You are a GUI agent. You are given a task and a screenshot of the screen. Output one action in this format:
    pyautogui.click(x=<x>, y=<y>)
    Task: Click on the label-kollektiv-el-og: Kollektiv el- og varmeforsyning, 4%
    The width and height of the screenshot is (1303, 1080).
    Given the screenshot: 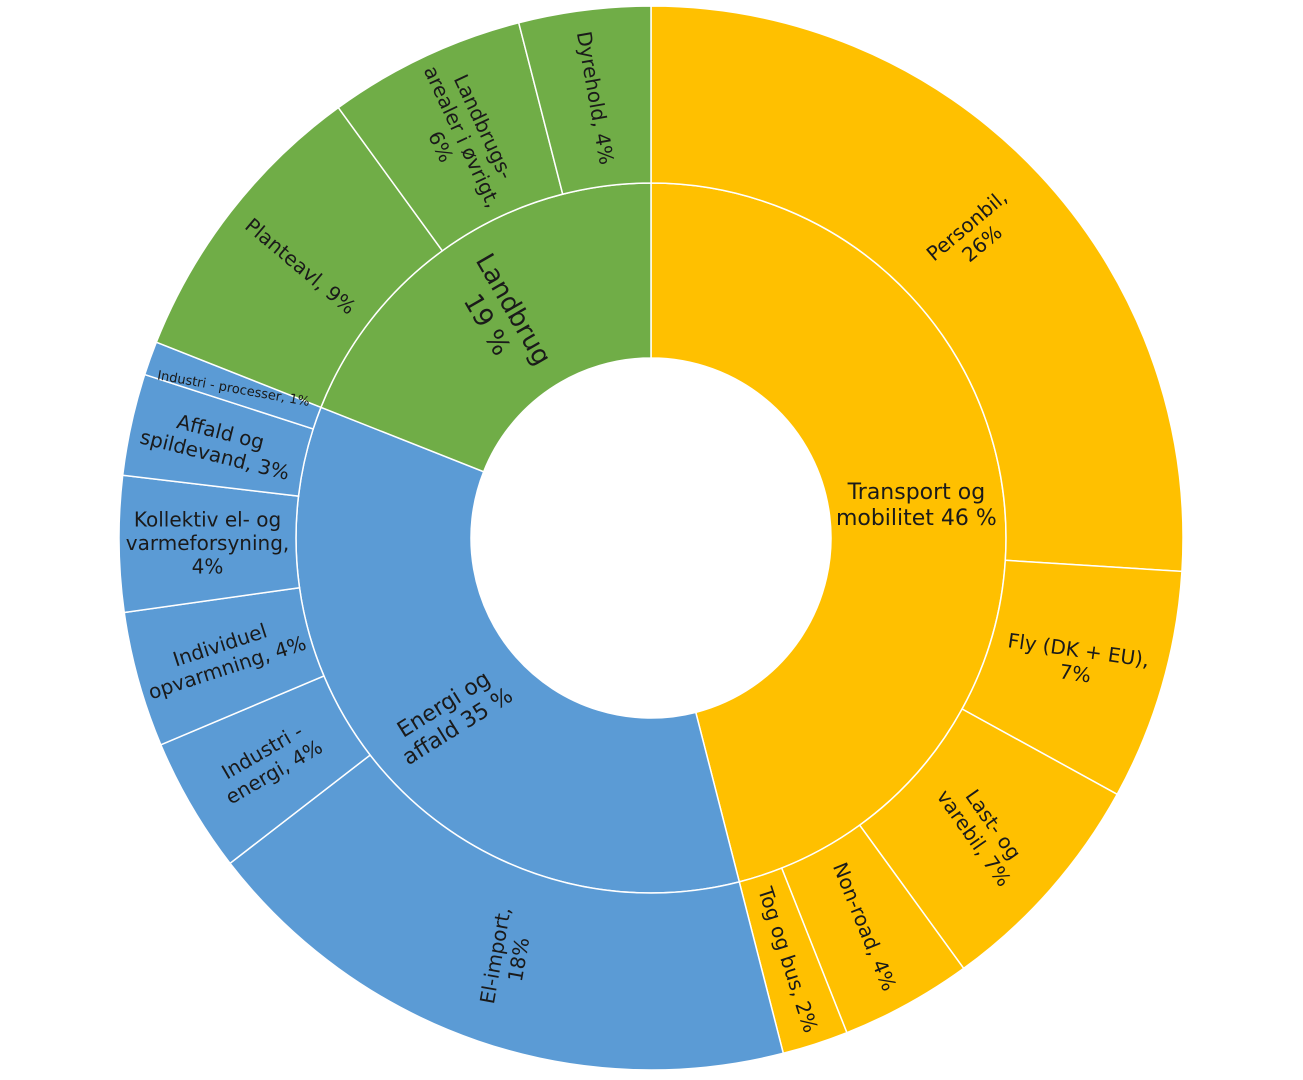 What is the action you would take?
    pyautogui.click(x=207, y=542)
    